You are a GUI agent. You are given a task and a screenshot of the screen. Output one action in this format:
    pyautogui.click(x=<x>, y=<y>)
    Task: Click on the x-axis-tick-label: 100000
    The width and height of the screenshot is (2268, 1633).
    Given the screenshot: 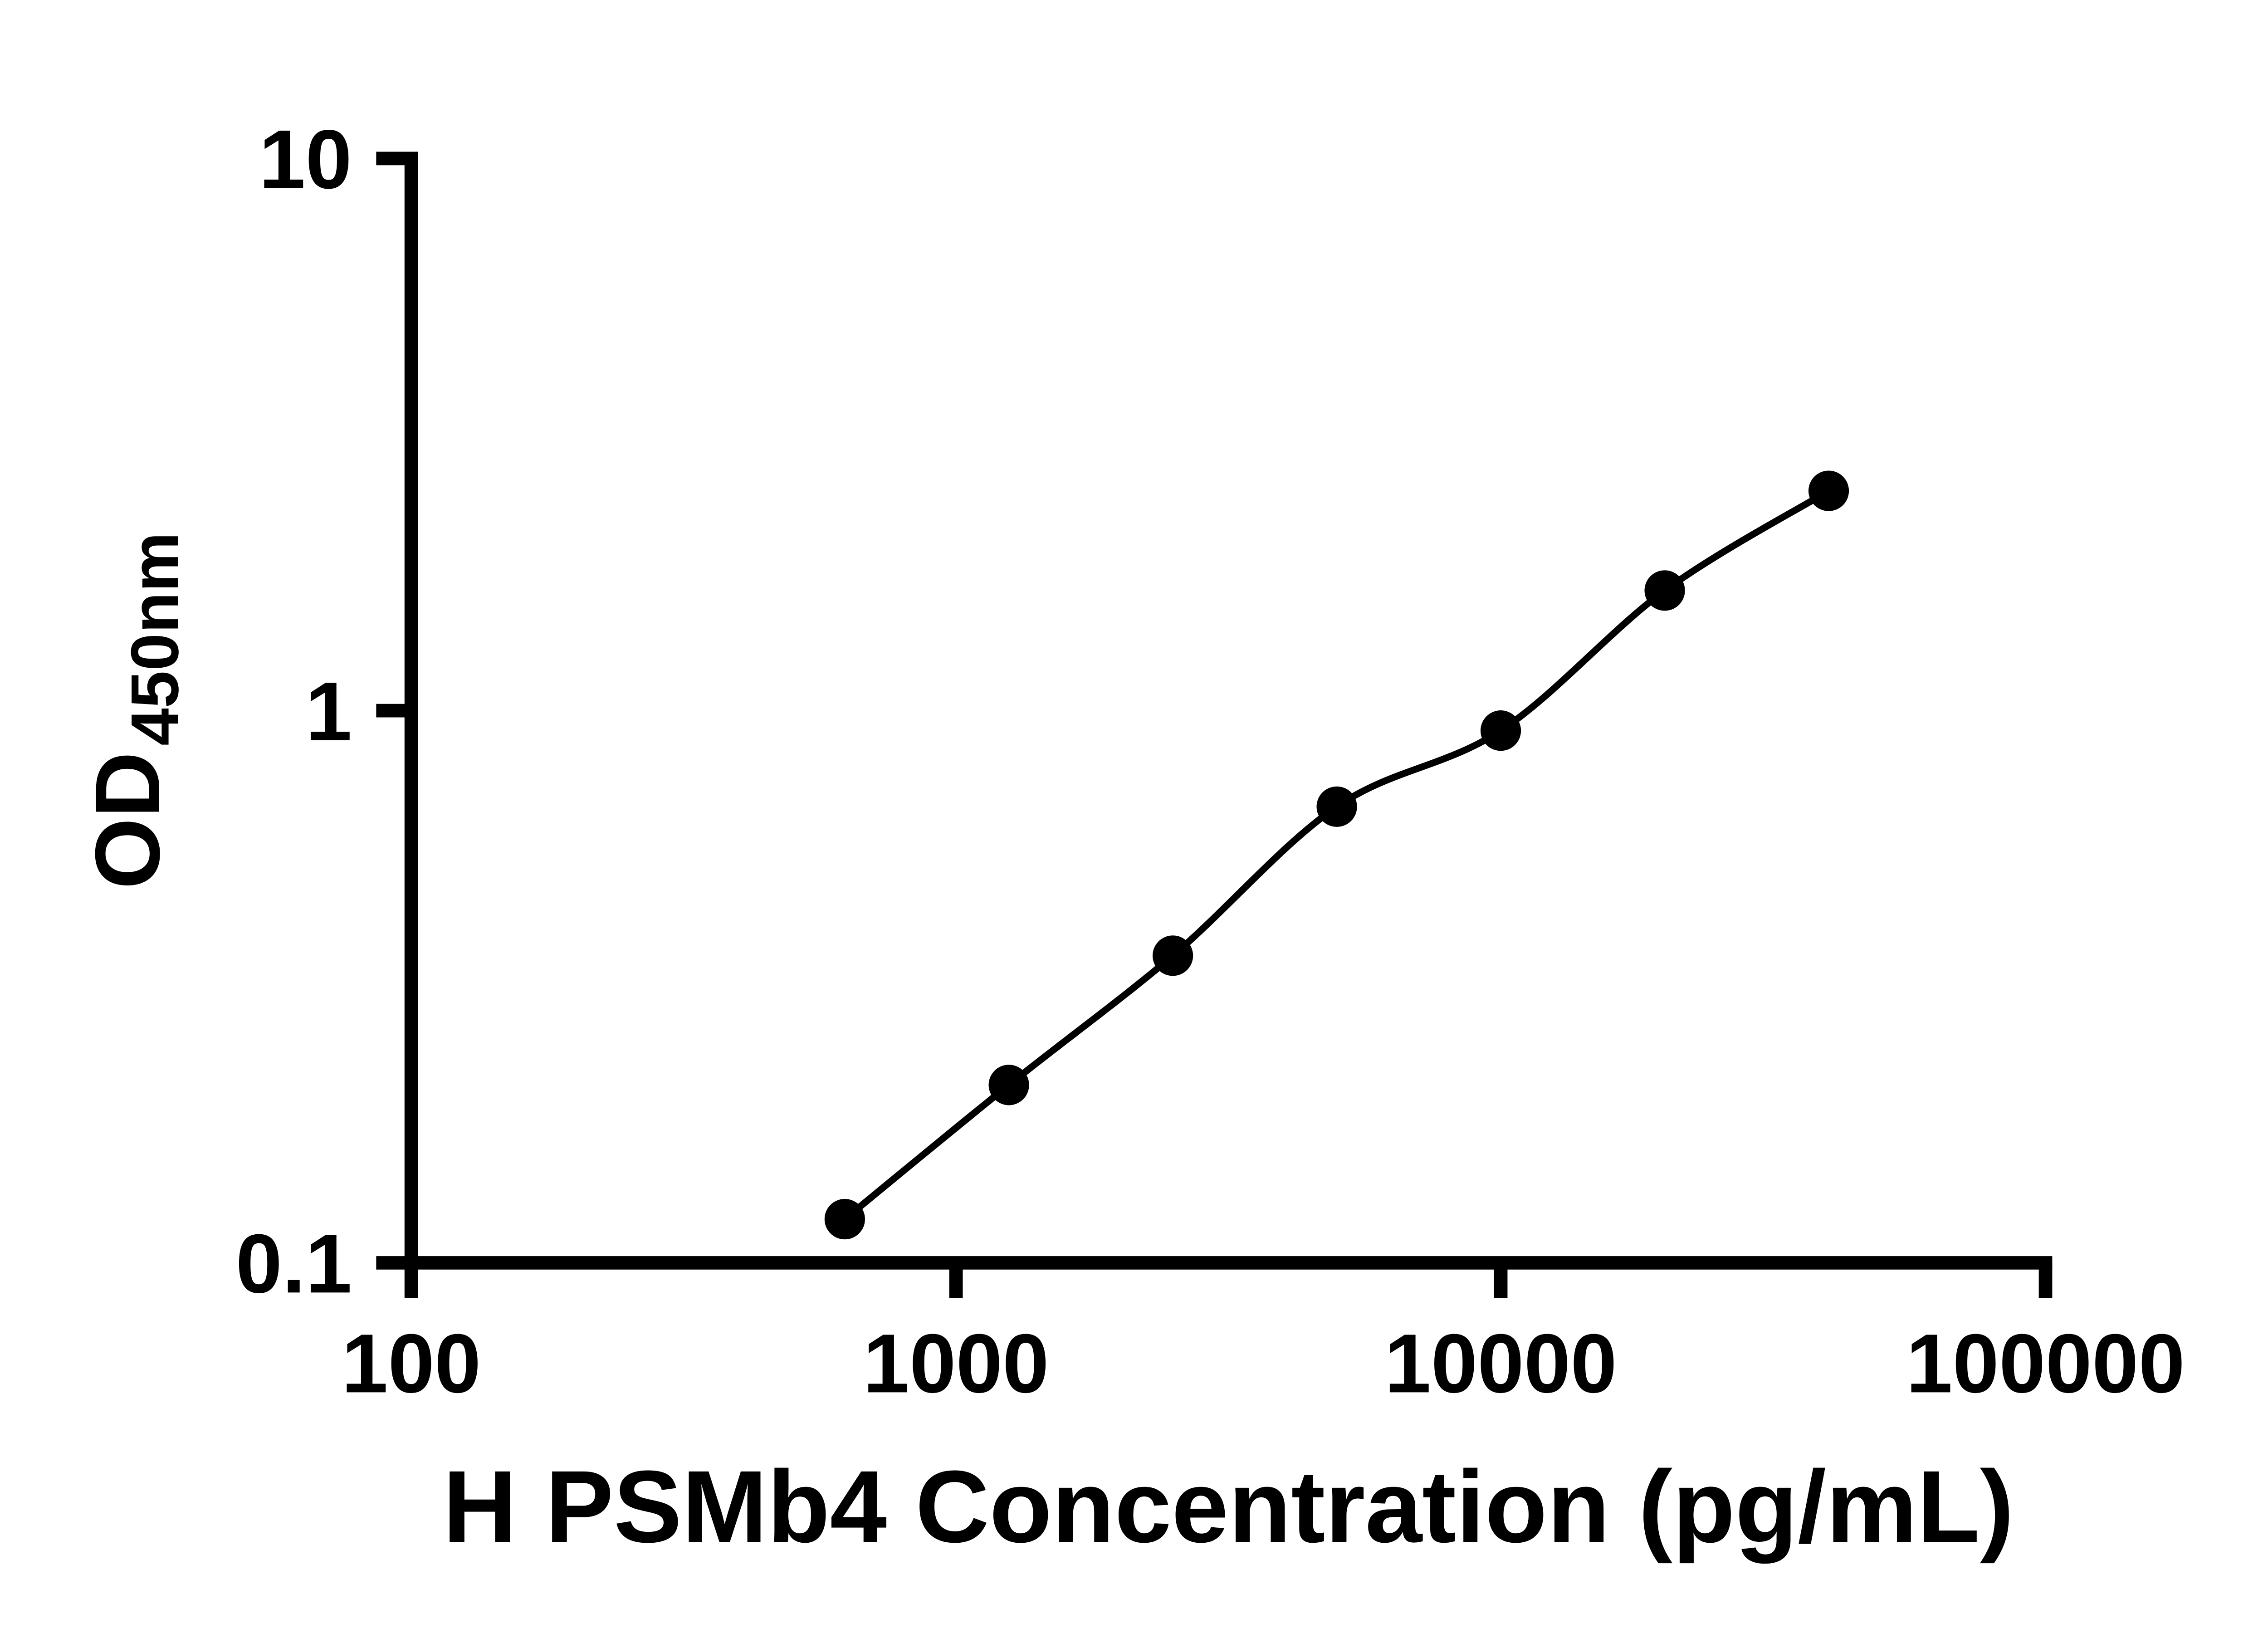 What is the action you would take?
    pyautogui.click(x=2045, y=1363)
    